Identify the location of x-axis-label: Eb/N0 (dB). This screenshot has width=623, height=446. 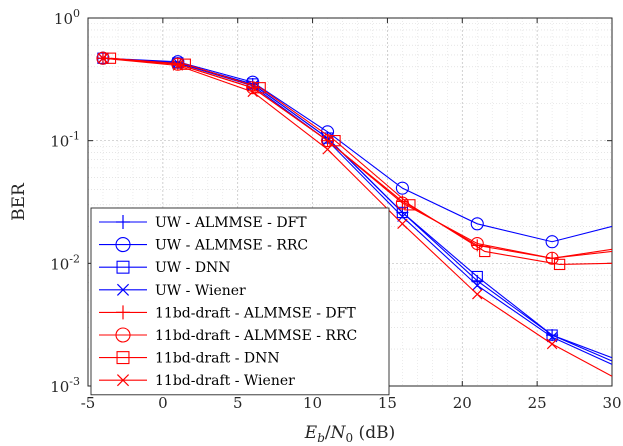
(349, 434).